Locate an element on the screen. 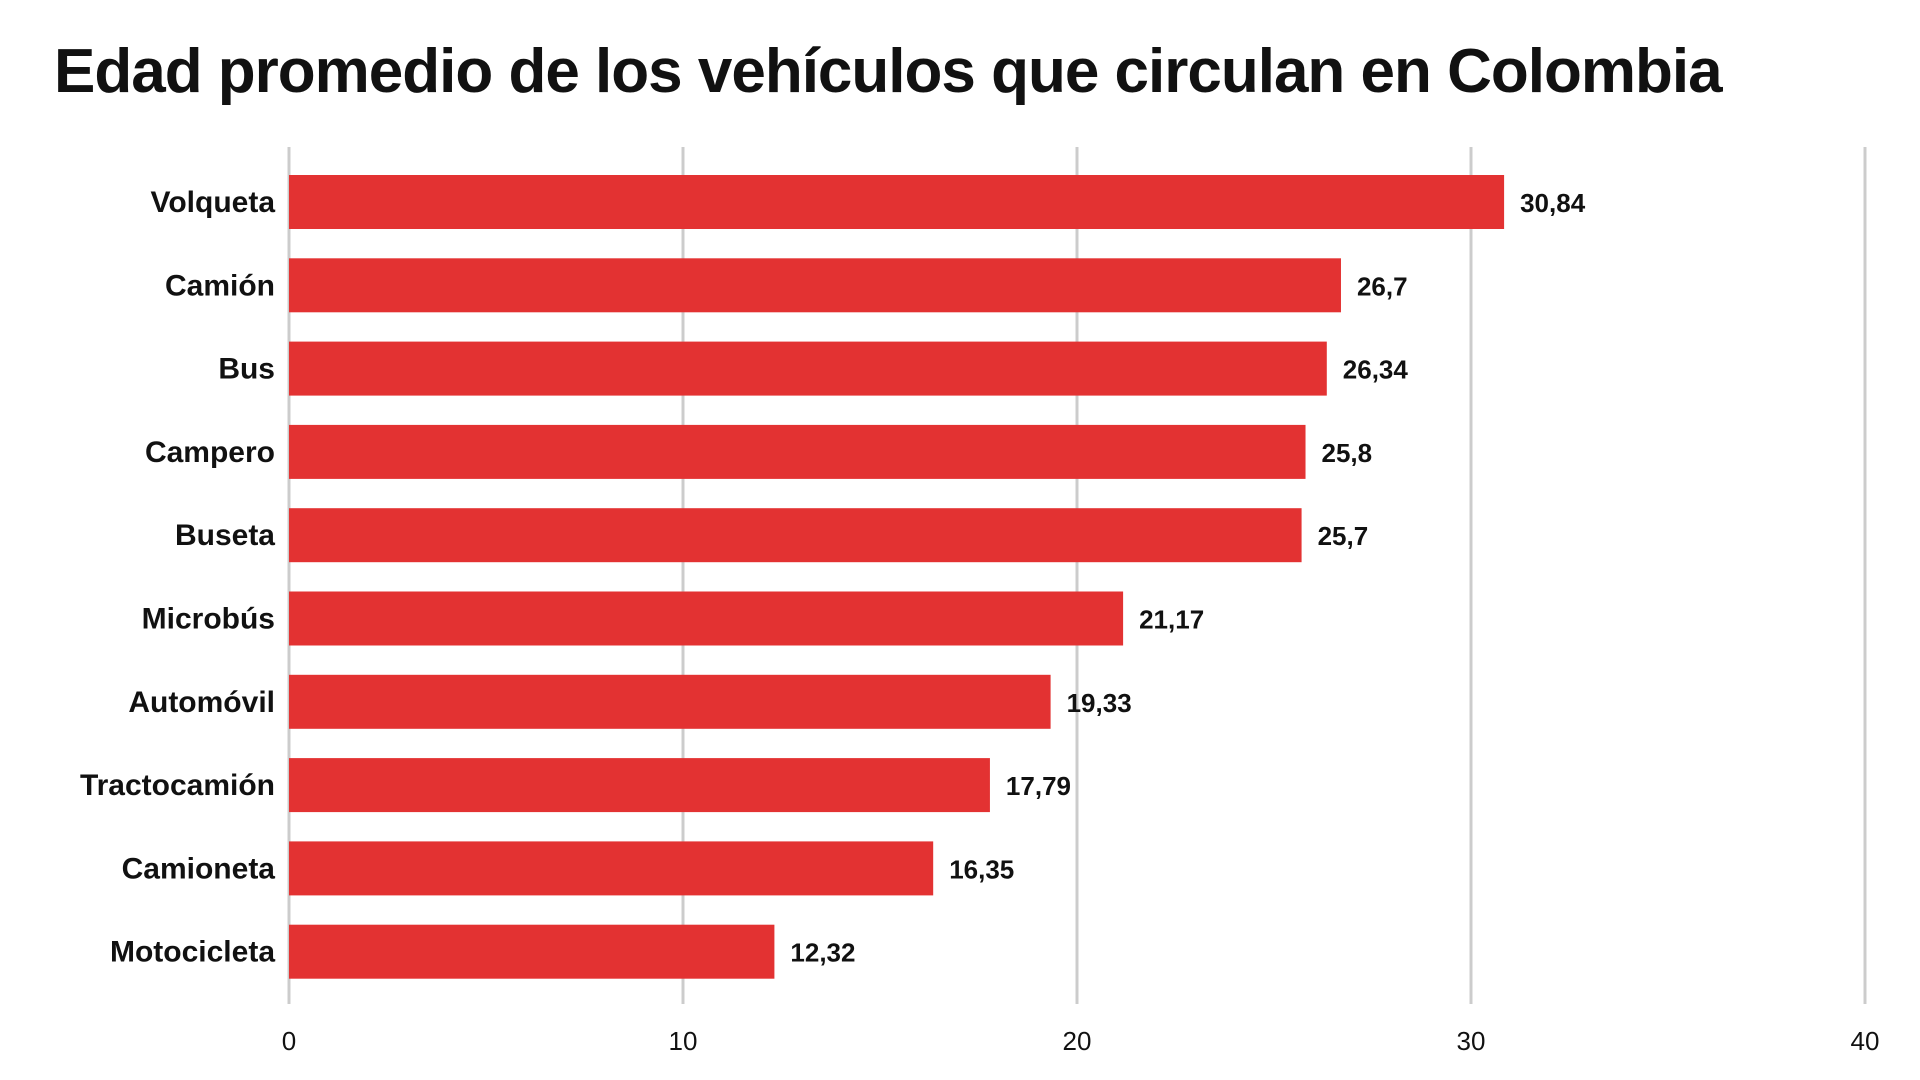 This screenshot has width=1920, height=1080. category-label: Campero is located at coordinates (210, 452).